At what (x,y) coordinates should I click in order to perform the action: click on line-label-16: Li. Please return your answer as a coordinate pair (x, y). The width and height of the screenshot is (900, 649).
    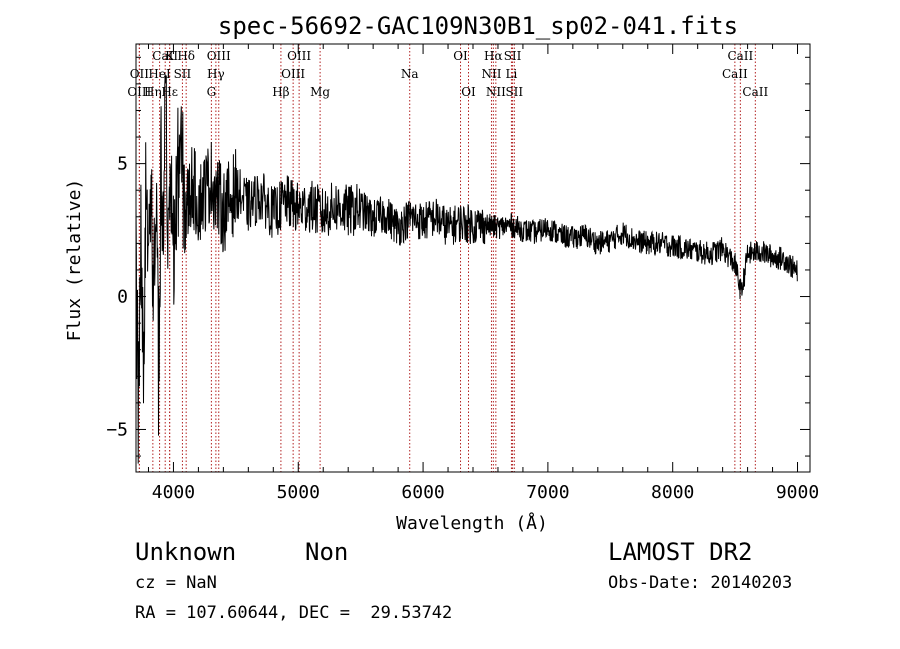
    Looking at the image, I should click on (512, 74).